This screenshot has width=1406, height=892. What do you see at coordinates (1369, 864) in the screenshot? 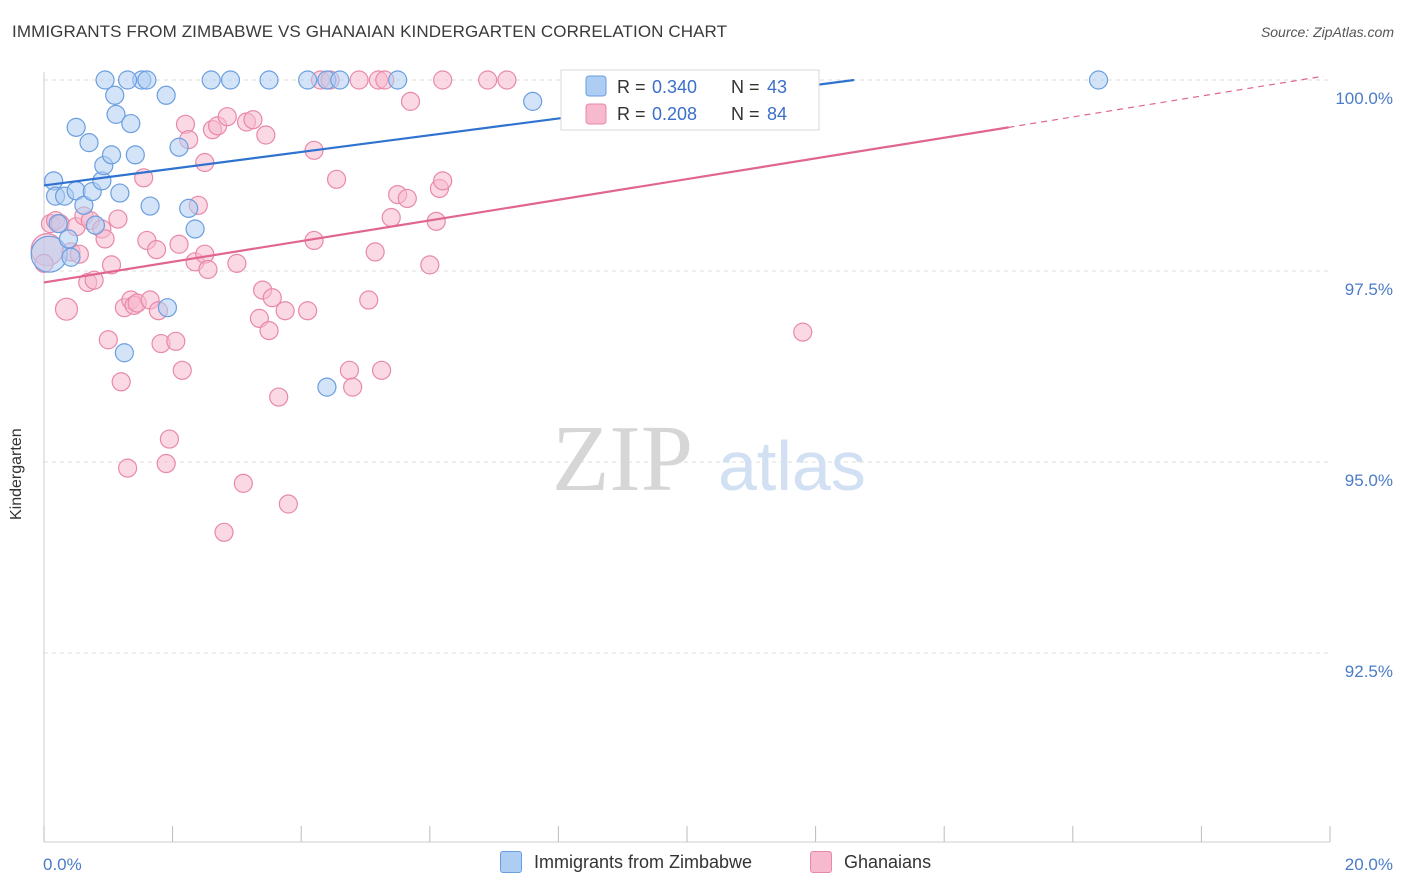
I see `x-tick-label-end: 20.0%` at bounding box center [1369, 864].